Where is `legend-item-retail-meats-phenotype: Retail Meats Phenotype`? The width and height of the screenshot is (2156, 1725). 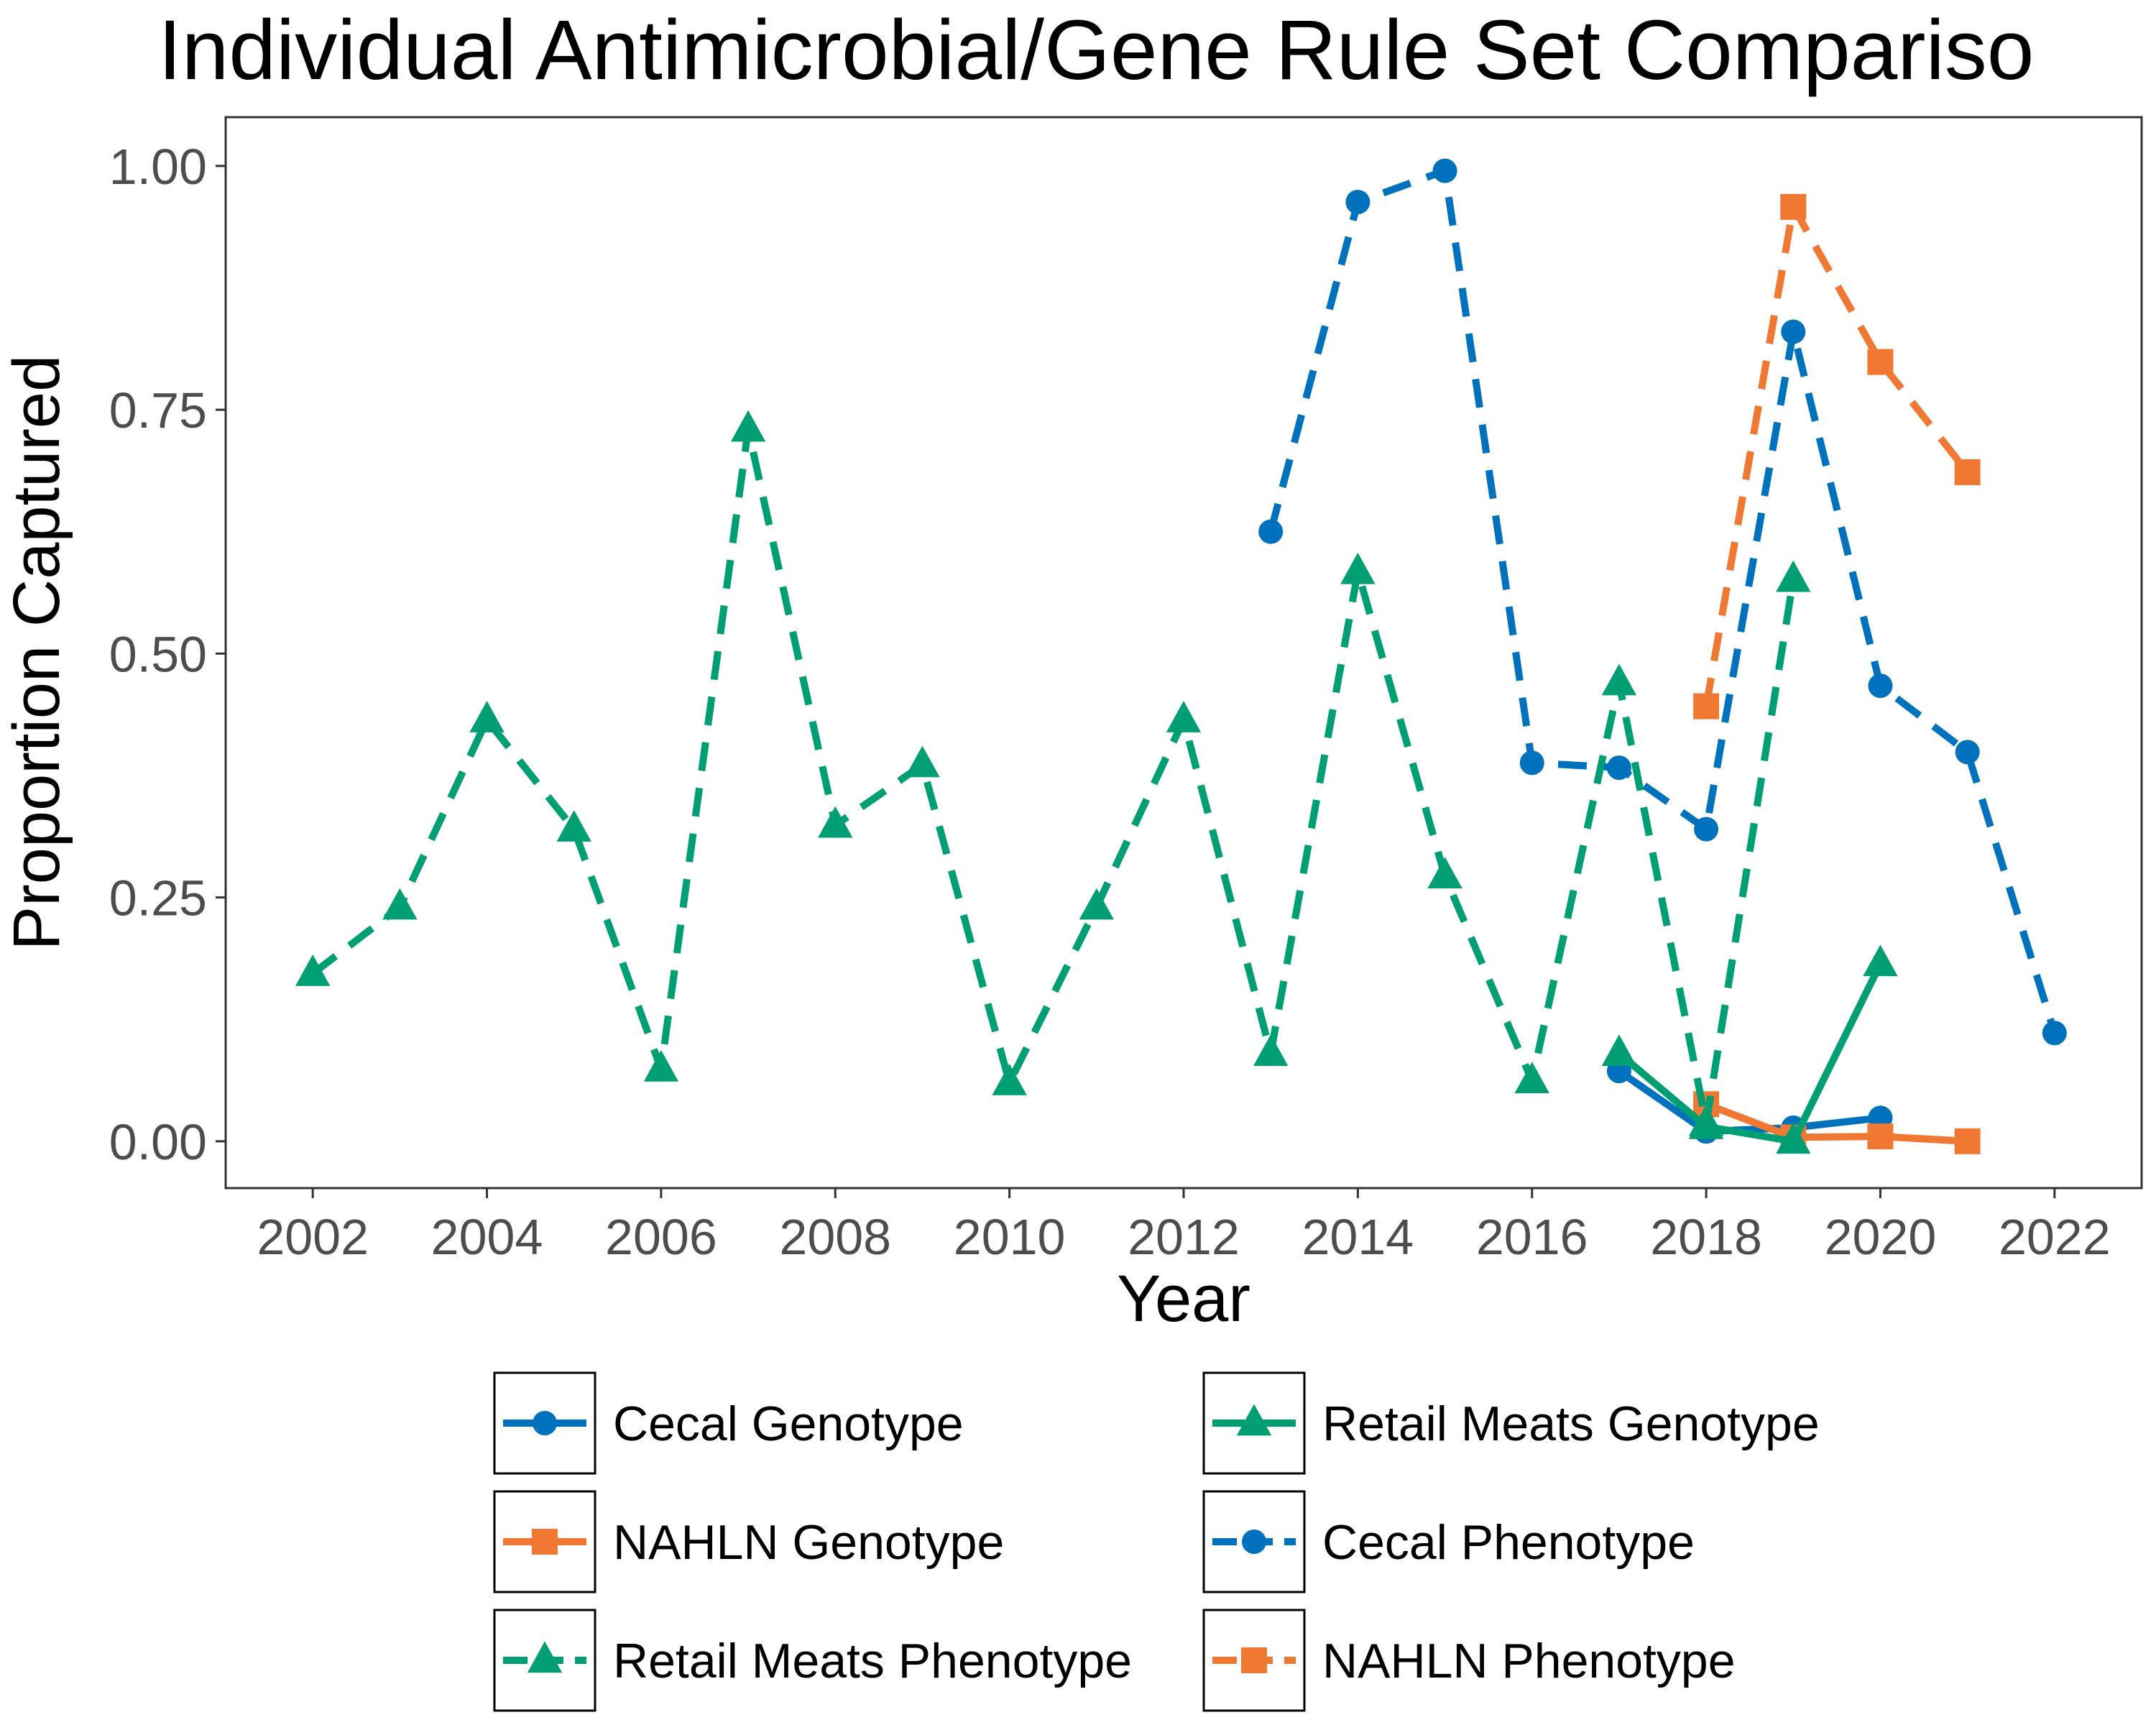
legend-item-retail-meats-phenotype: Retail Meats Phenotype is located at coordinates (812, 1660).